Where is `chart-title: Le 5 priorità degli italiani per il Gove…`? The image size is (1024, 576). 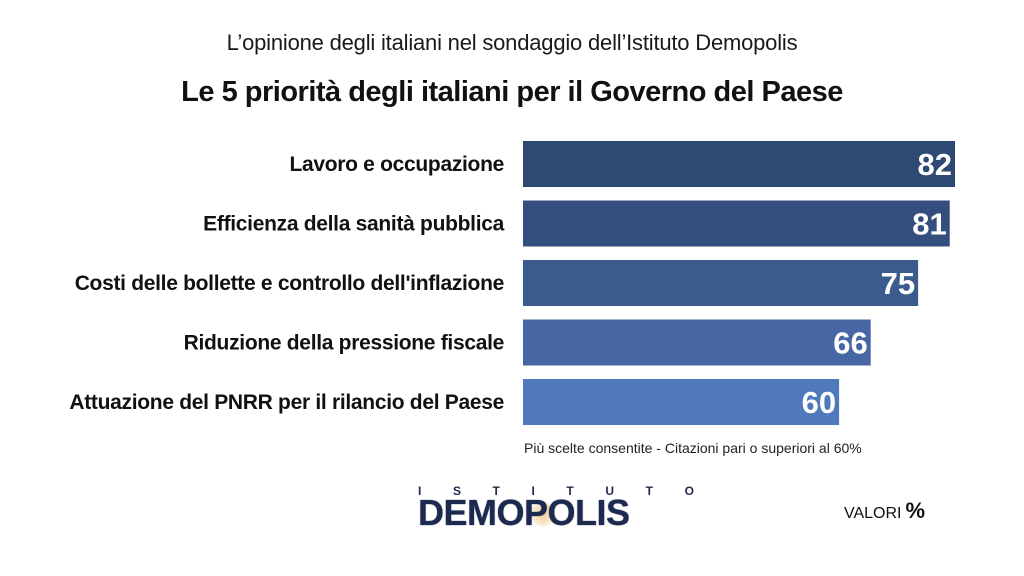 chart-title: Le 5 priorità degli italiani per il Gove… is located at coordinates (512, 92).